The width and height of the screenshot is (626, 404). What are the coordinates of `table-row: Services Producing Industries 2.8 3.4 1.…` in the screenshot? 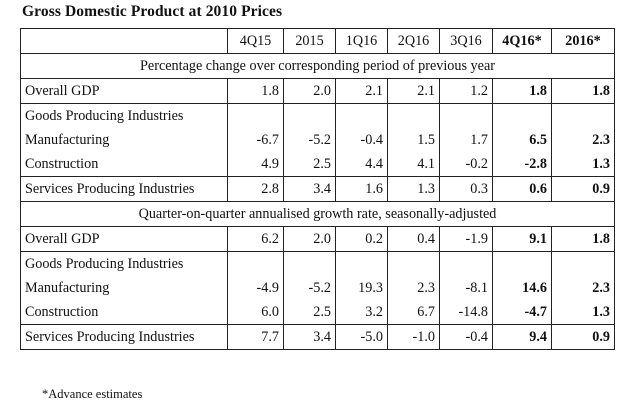 It's located at (317, 189).